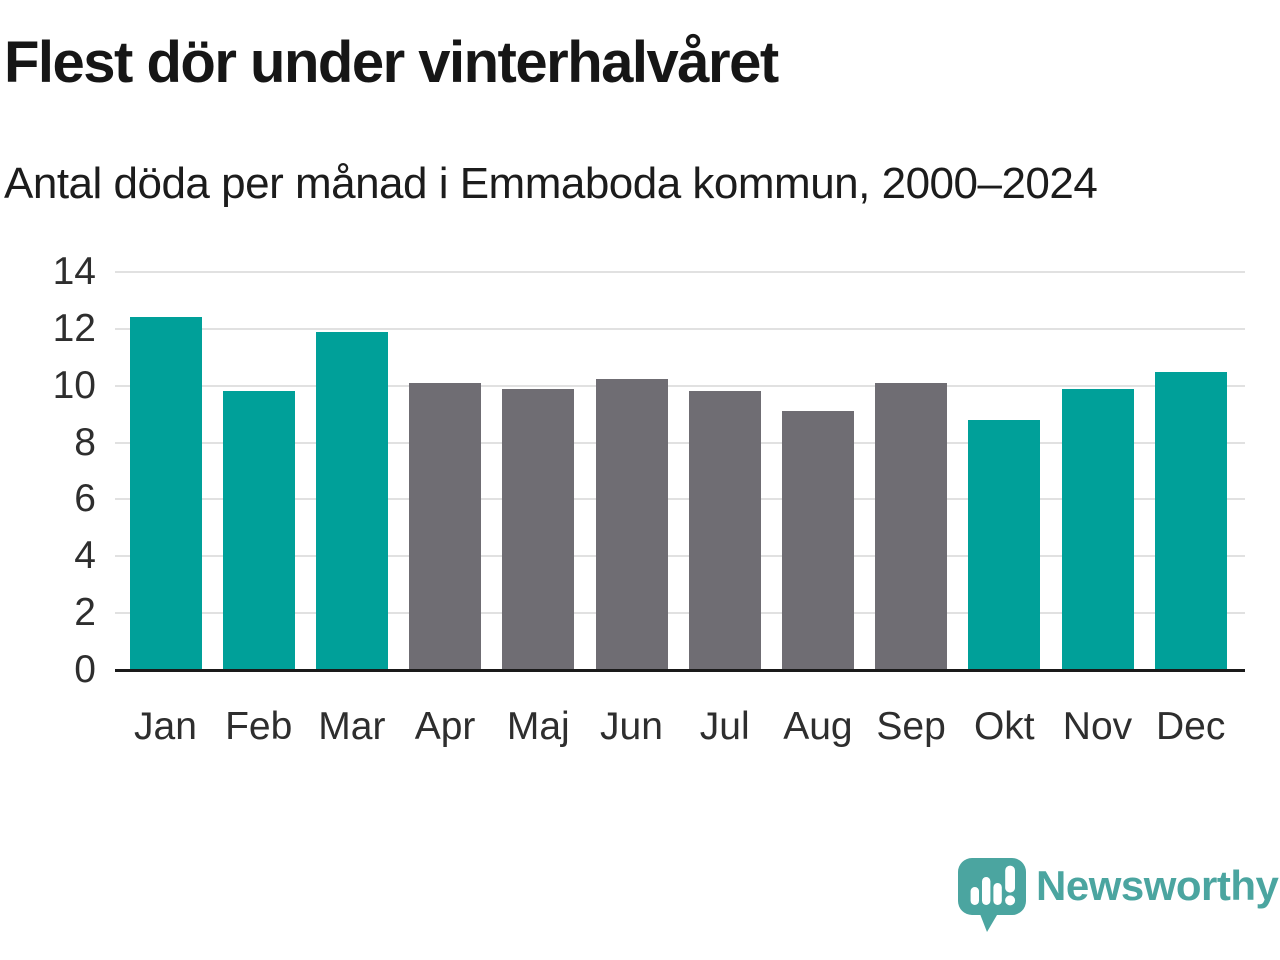  Describe the element at coordinates (85, 669) in the screenshot. I see `y-tick-label-0: 0` at that location.